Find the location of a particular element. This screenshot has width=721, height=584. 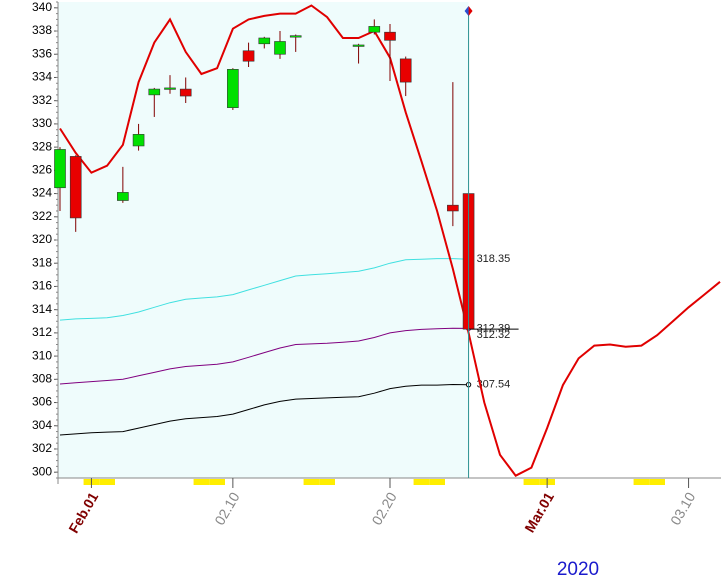

last-close-label: 312.32 is located at coordinates (494, 335).